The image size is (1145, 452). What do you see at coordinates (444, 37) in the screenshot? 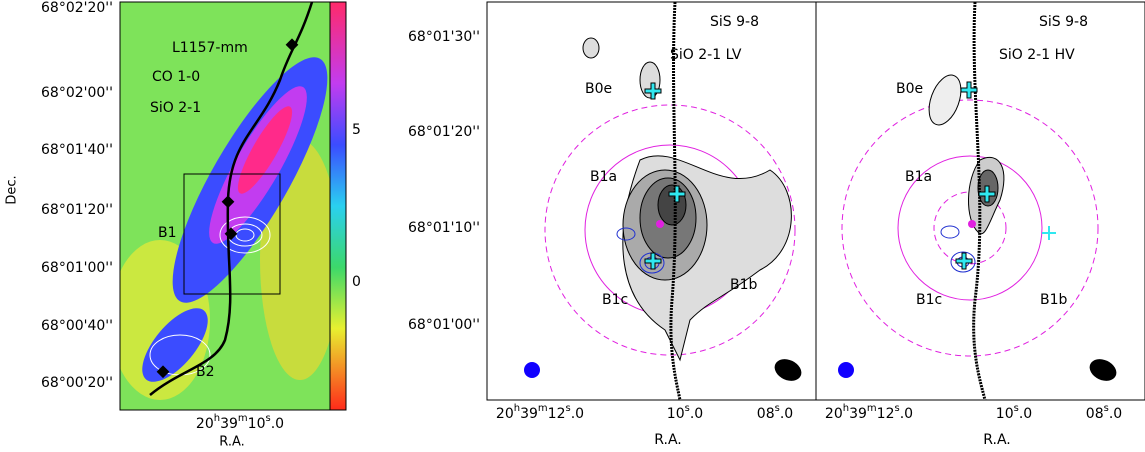
I see `y-tick-label: 68°01'30''` at bounding box center [444, 37].